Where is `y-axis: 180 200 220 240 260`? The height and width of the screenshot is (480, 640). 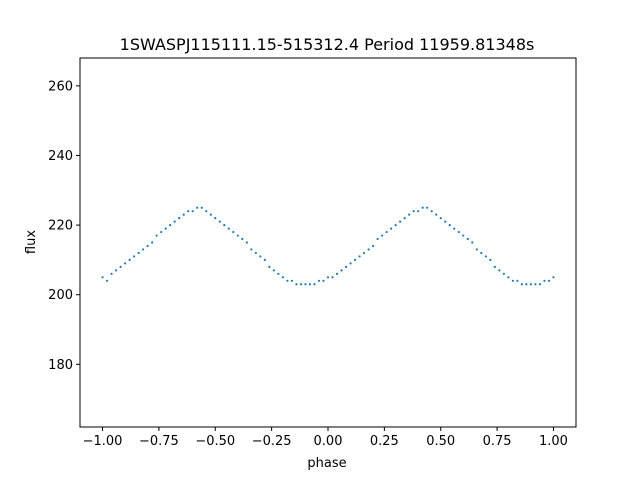
y-axis: 180 200 220 240 260 is located at coordinates (64, 226).